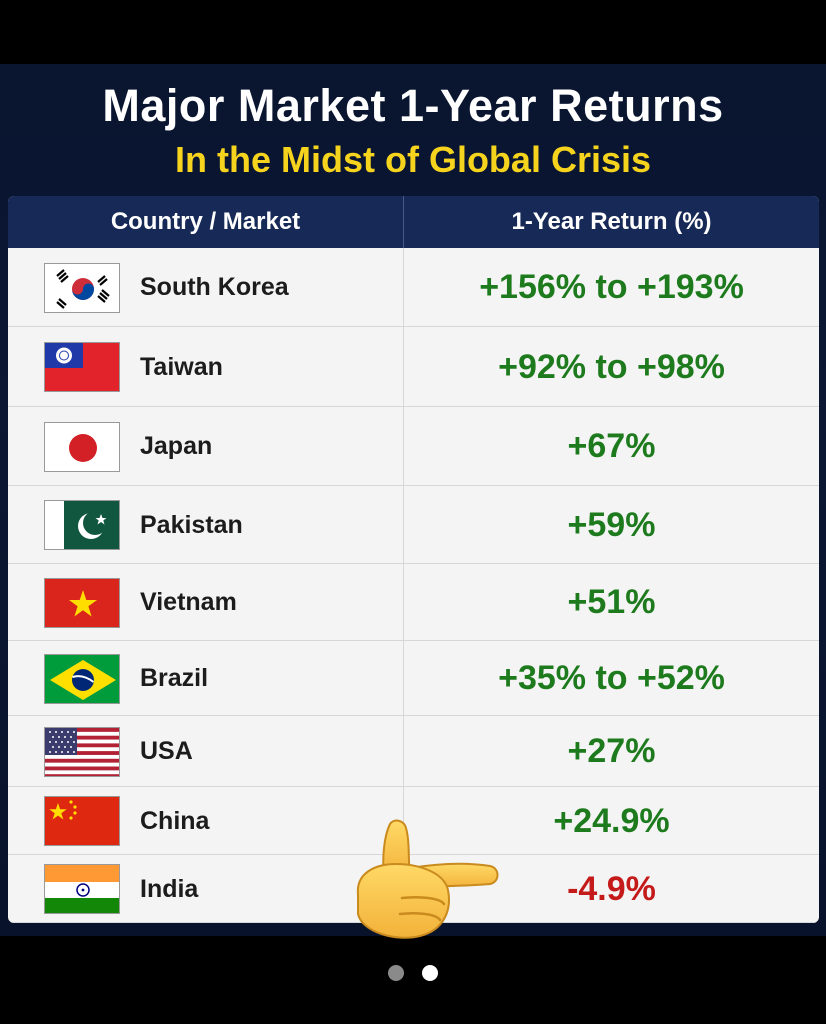 Image resolution: width=826 pixels, height=1024 pixels. I want to click on return-value: +59%, so click(611, 525).